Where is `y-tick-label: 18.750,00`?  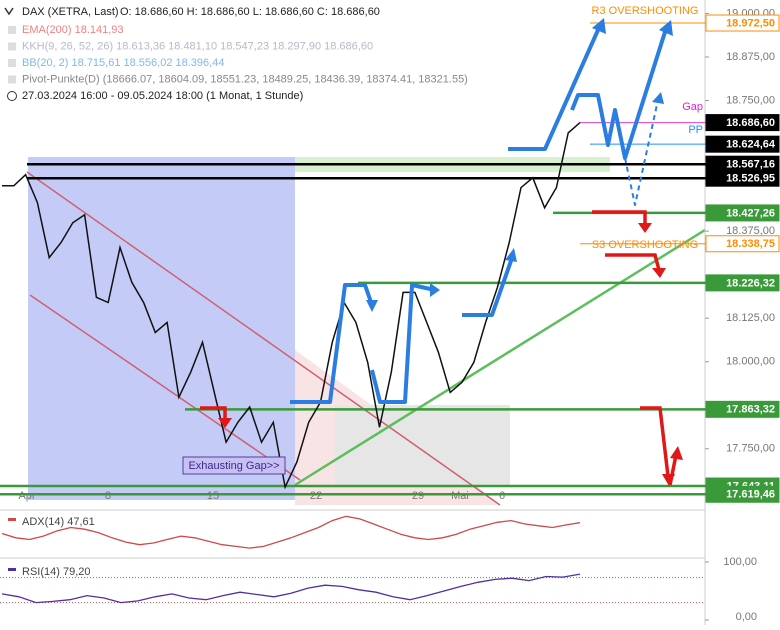 y-tick-label: 18.750,00 is located at coordinates (750, 100).